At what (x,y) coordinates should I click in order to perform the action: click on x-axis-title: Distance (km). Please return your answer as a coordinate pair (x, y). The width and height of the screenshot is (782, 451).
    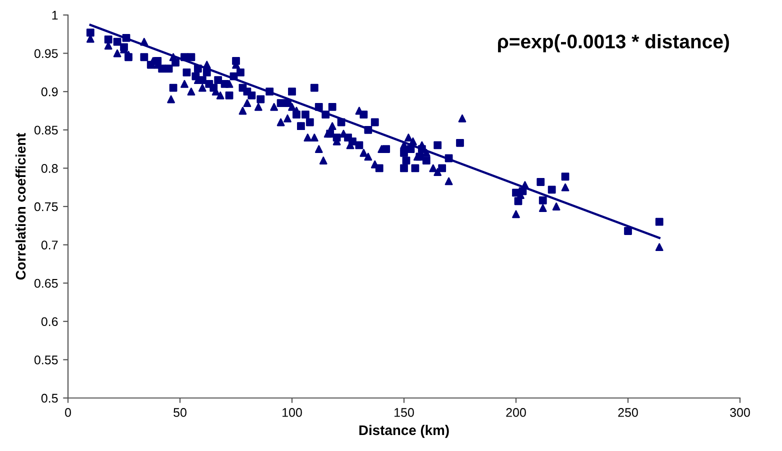
    Looking at the image, I should click on (404, 431).